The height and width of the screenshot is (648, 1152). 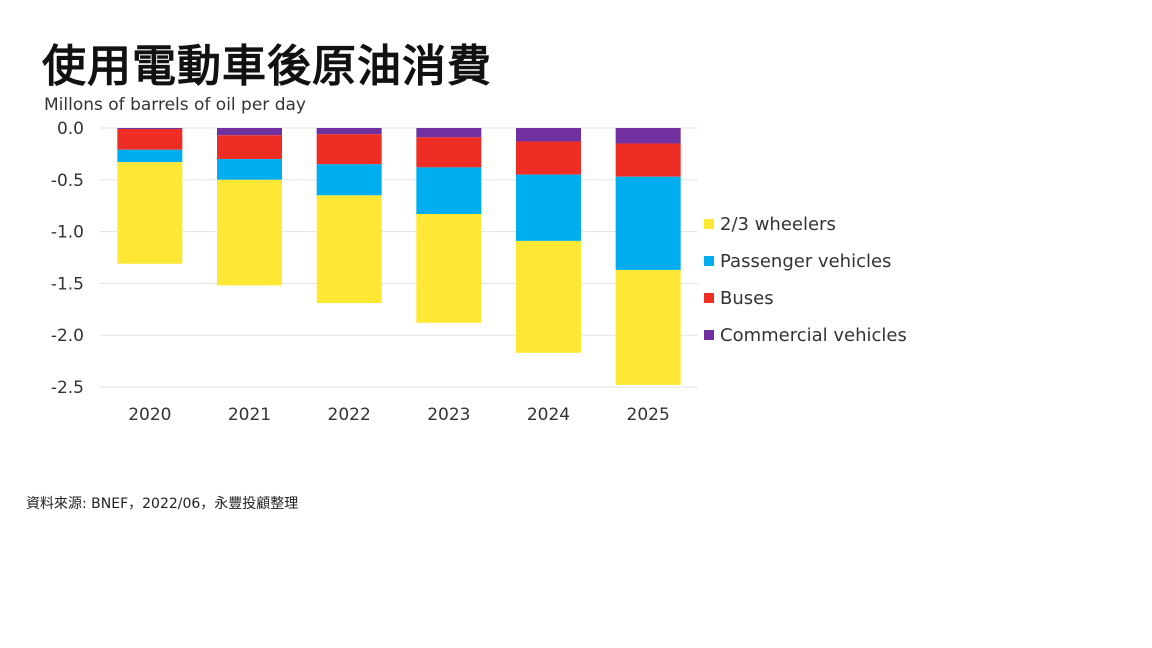 I want to click on legend-label: Buses, so click(x=747, y=298).